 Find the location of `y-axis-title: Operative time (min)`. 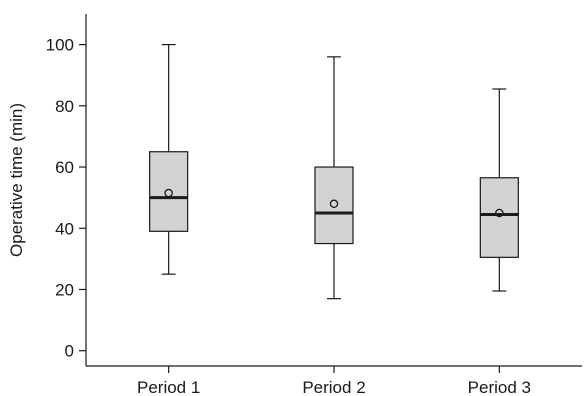

y-axis-title: Operative time (min) is located at coordinates (16, 180).